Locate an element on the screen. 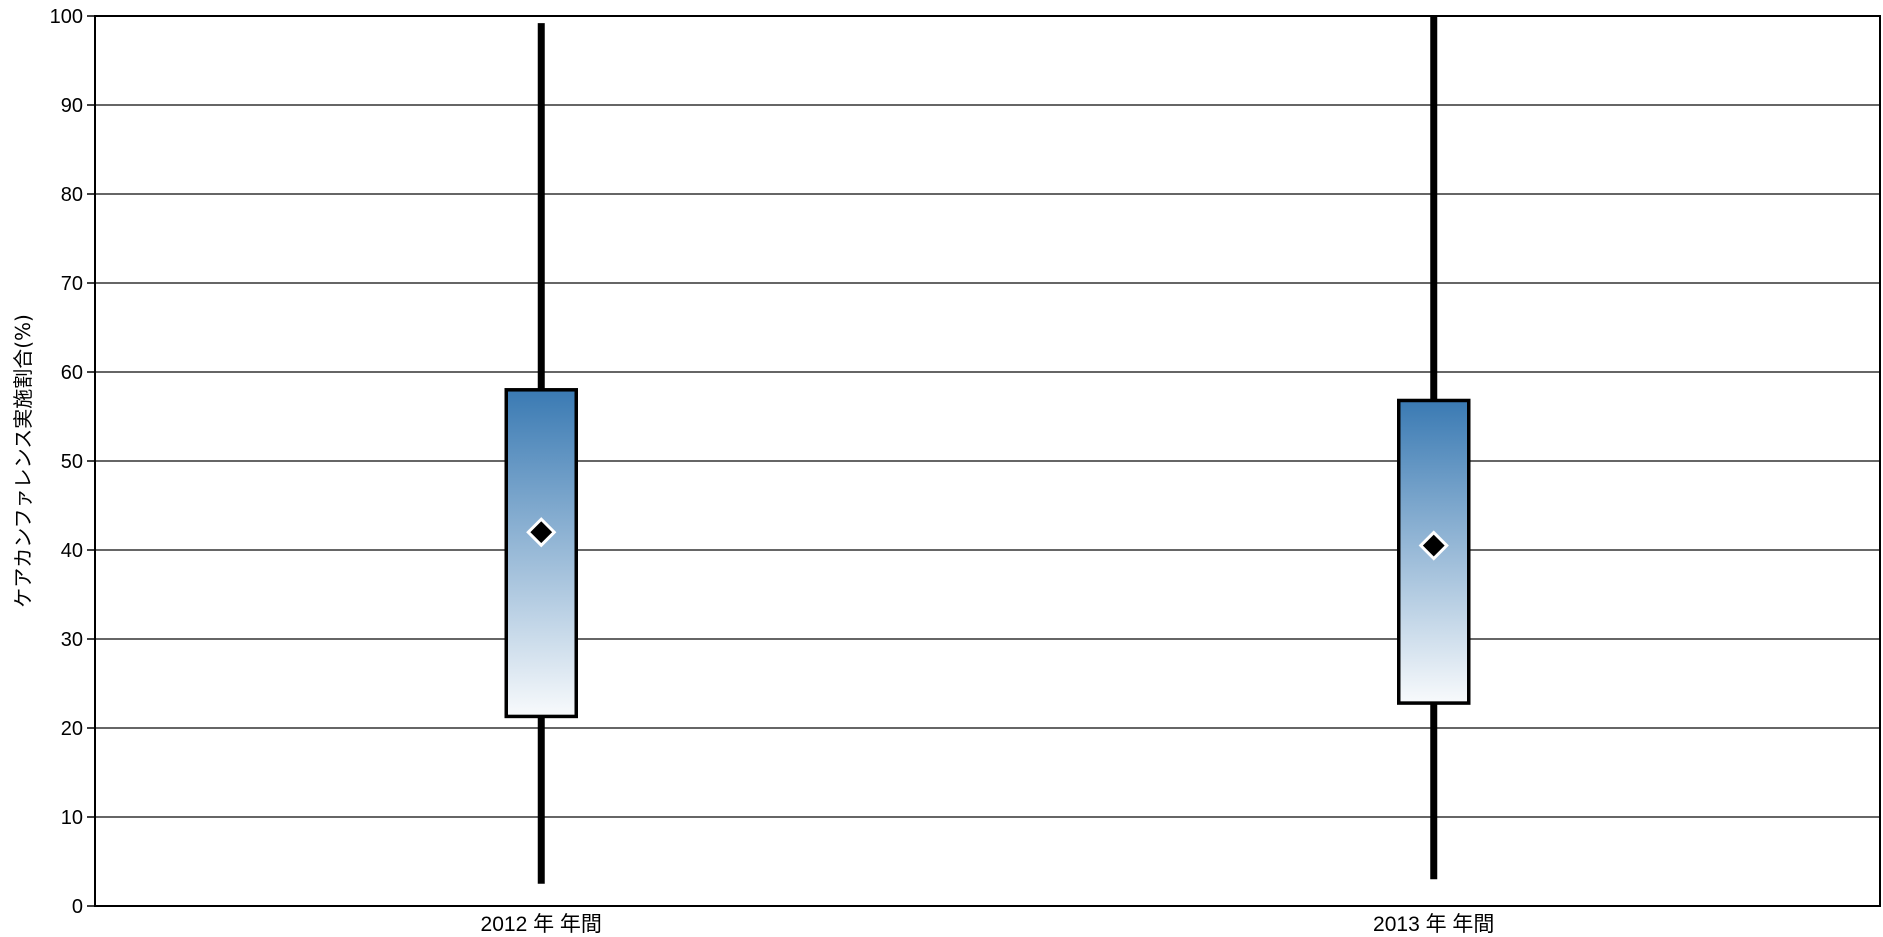 The width and height of the screenshot is (1883, 937). y-tick-label-70: 70 is located at coordinates (72, 284).